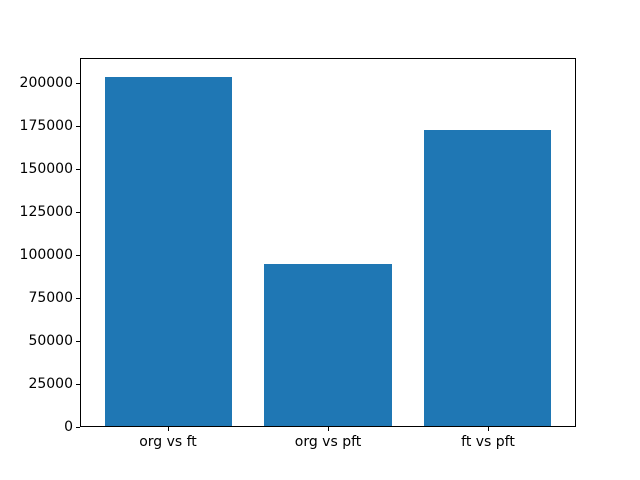 The image size is (640, 480). What do you see at coordinates (68, 427) in the screenshot?
I see `y-tick-label: 0` at bounding box center [68, 427].